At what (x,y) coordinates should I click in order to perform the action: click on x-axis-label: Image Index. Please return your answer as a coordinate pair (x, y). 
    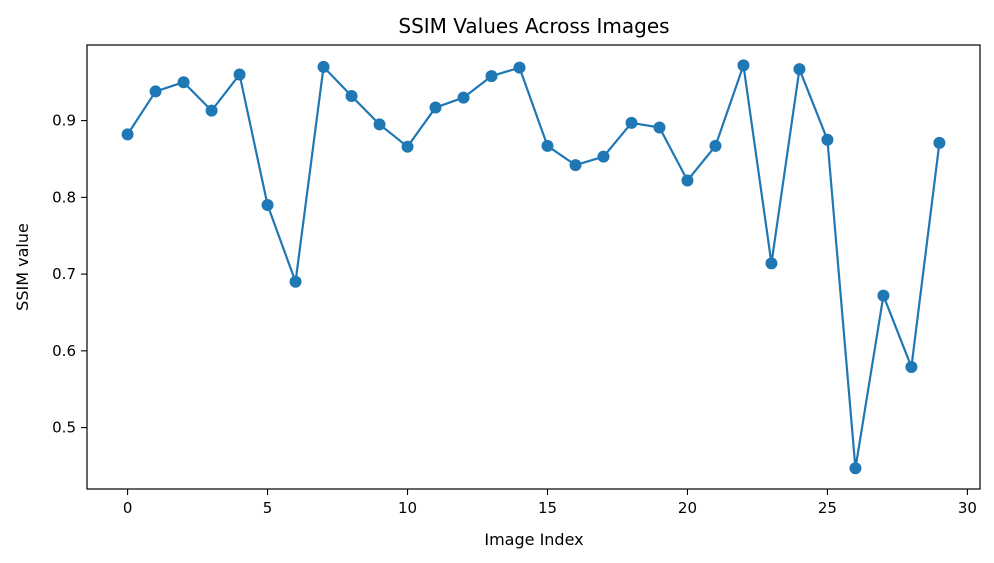
    Looking at the image, I should click on (533, 539).